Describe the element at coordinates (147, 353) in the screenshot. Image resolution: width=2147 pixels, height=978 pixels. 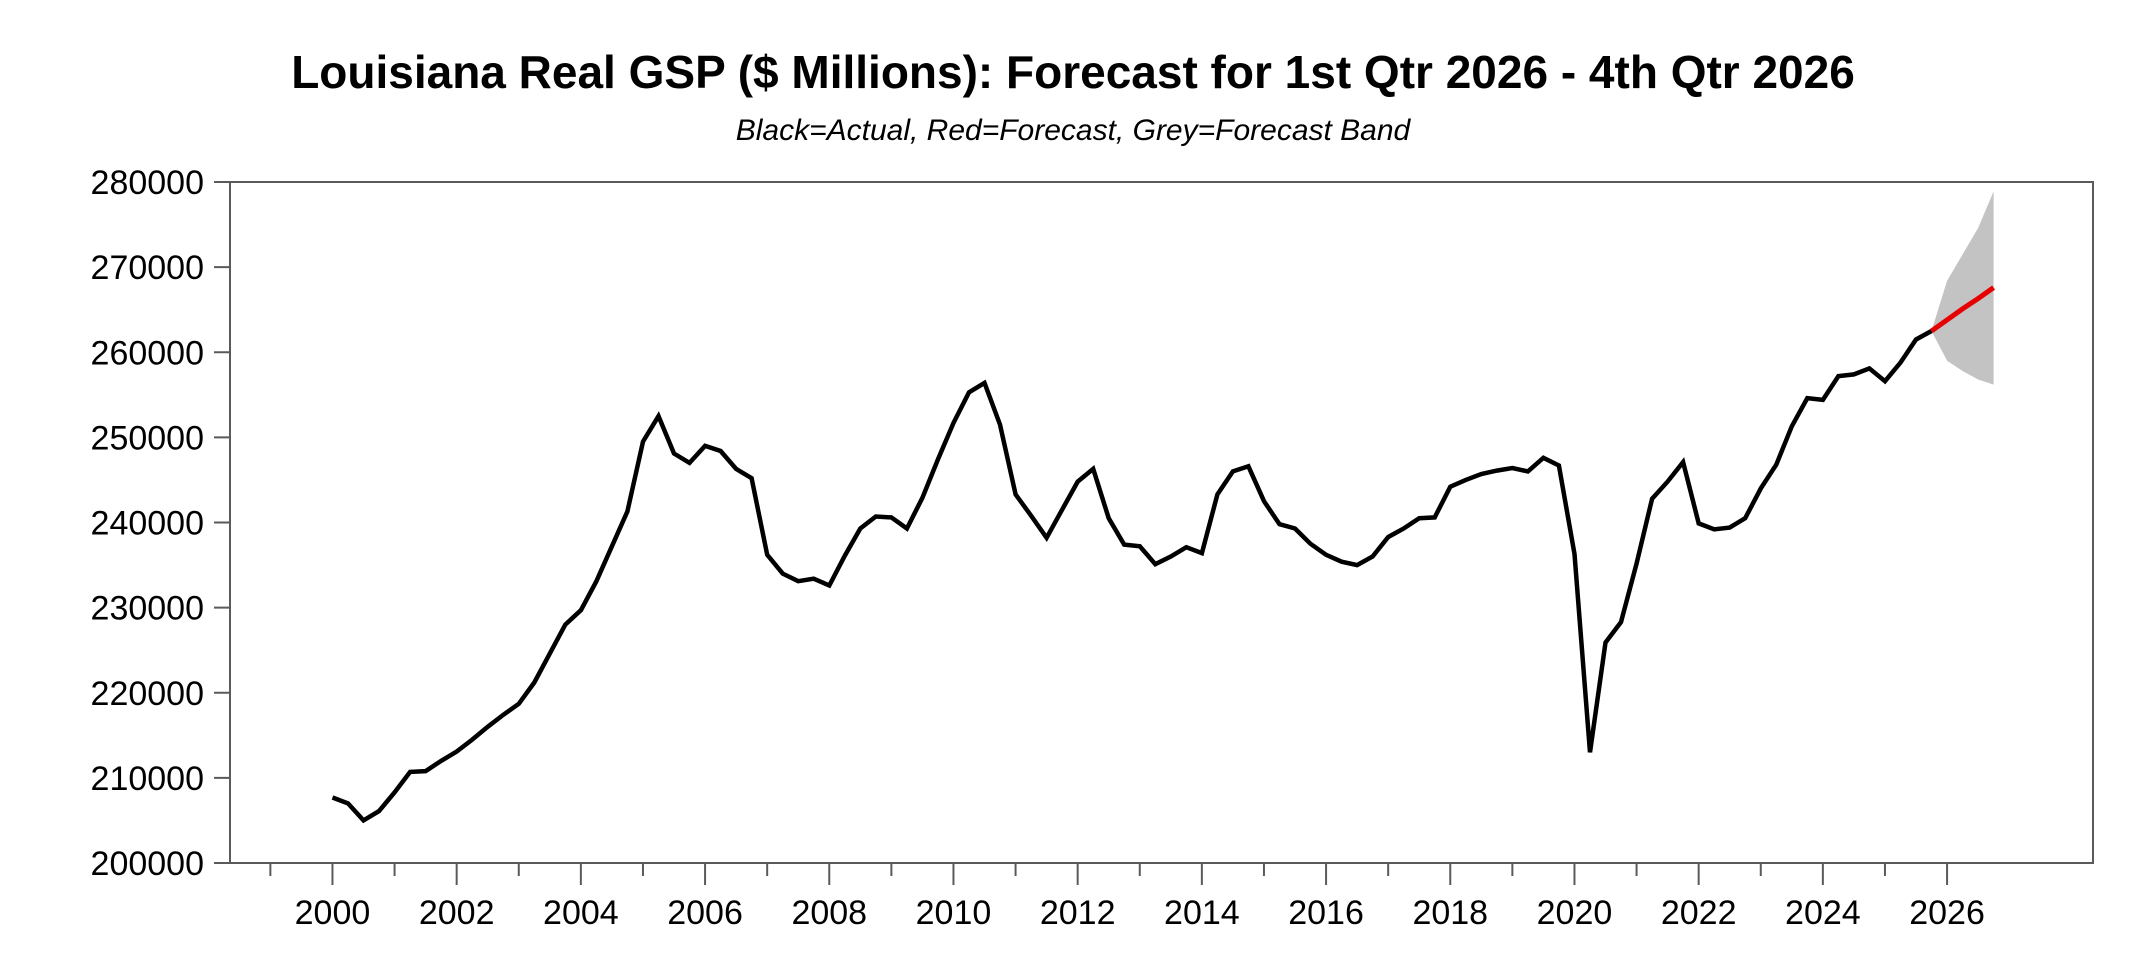
I see `y-axis-tick-label: 260000` at that location.